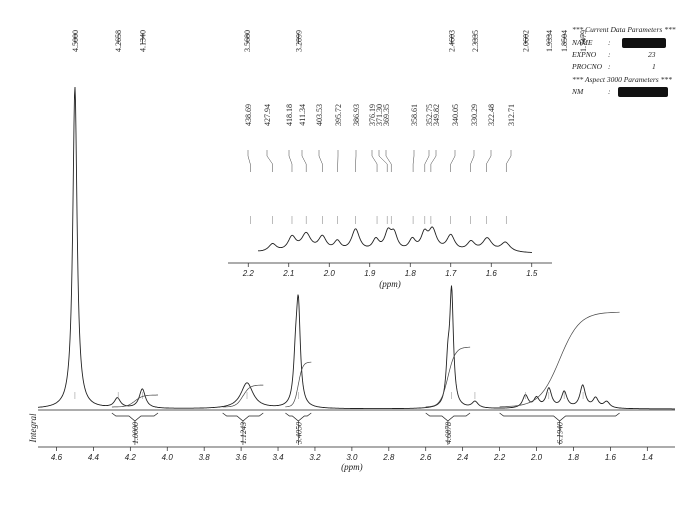  I want to click on name-redaction, so click(644, 43).